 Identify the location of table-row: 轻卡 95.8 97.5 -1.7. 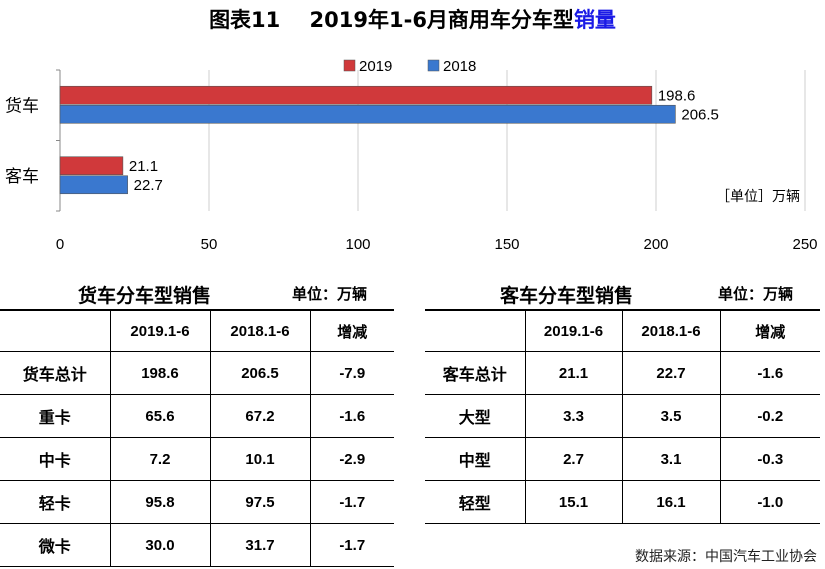
(197, 502).